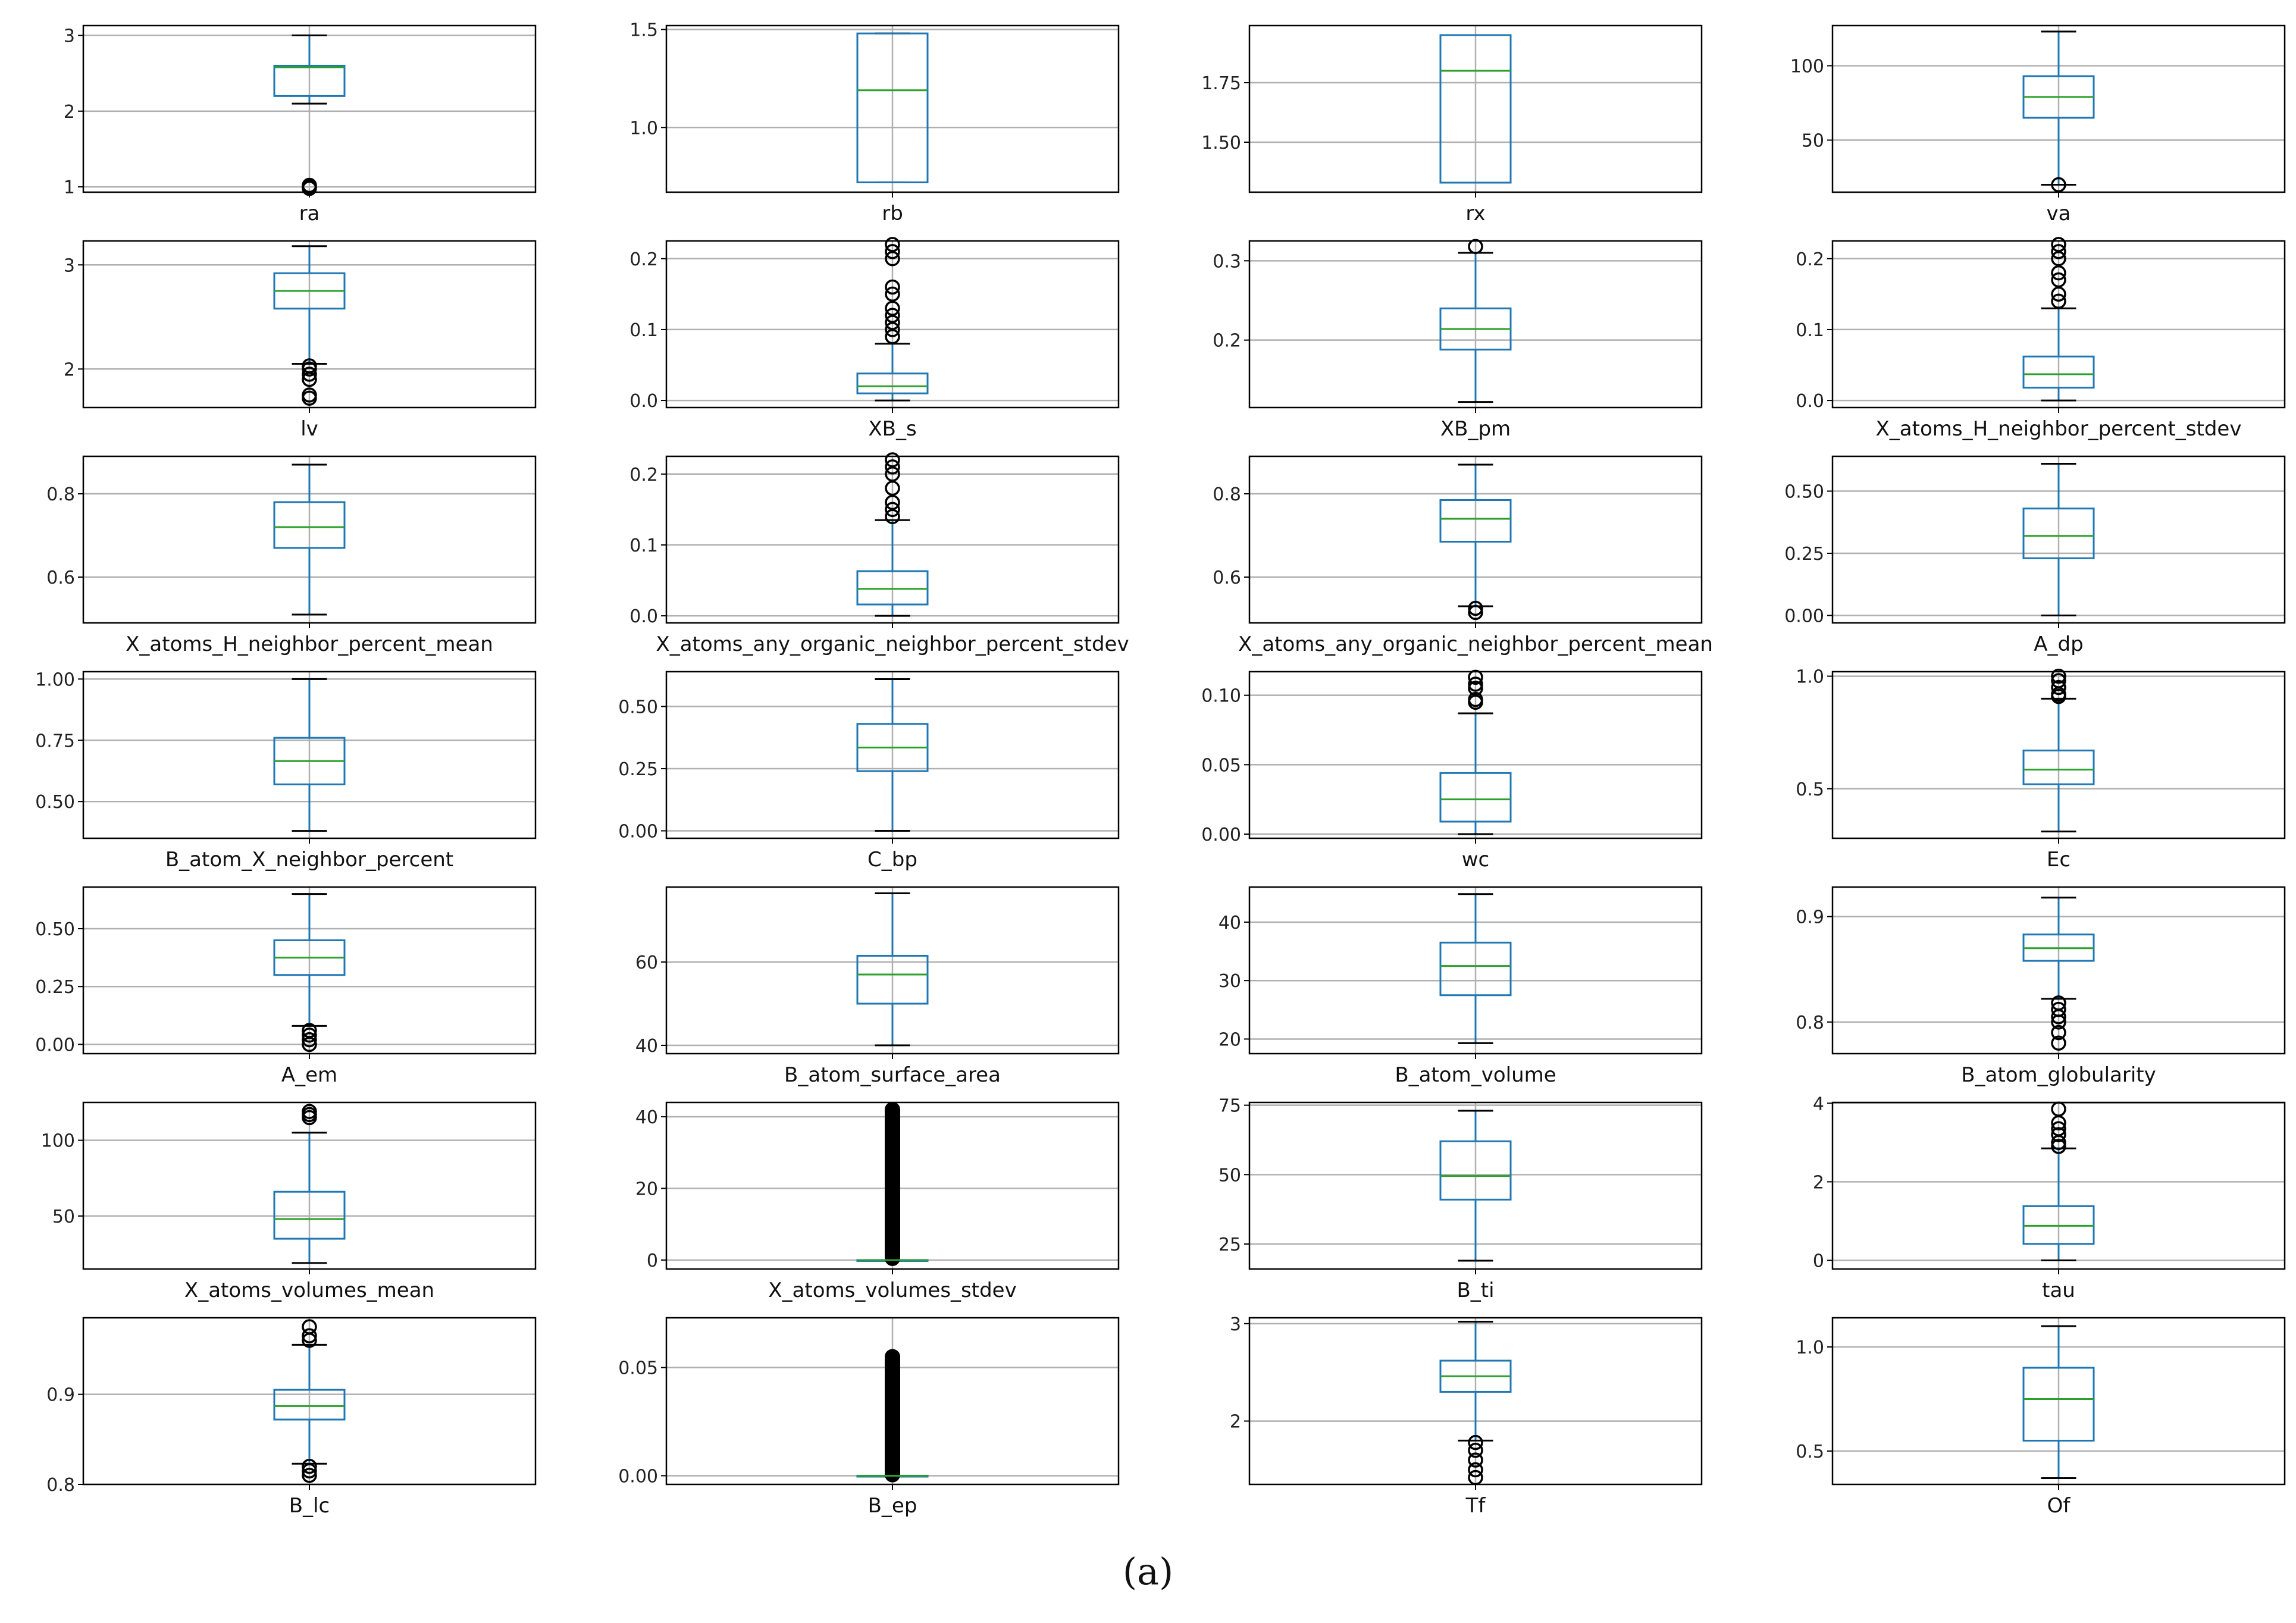 This screenshot has height=1623, width=2296. Describe the element at coordinates (2059, 213) in the screenshot. I see `x-axis-label: va` at that location.